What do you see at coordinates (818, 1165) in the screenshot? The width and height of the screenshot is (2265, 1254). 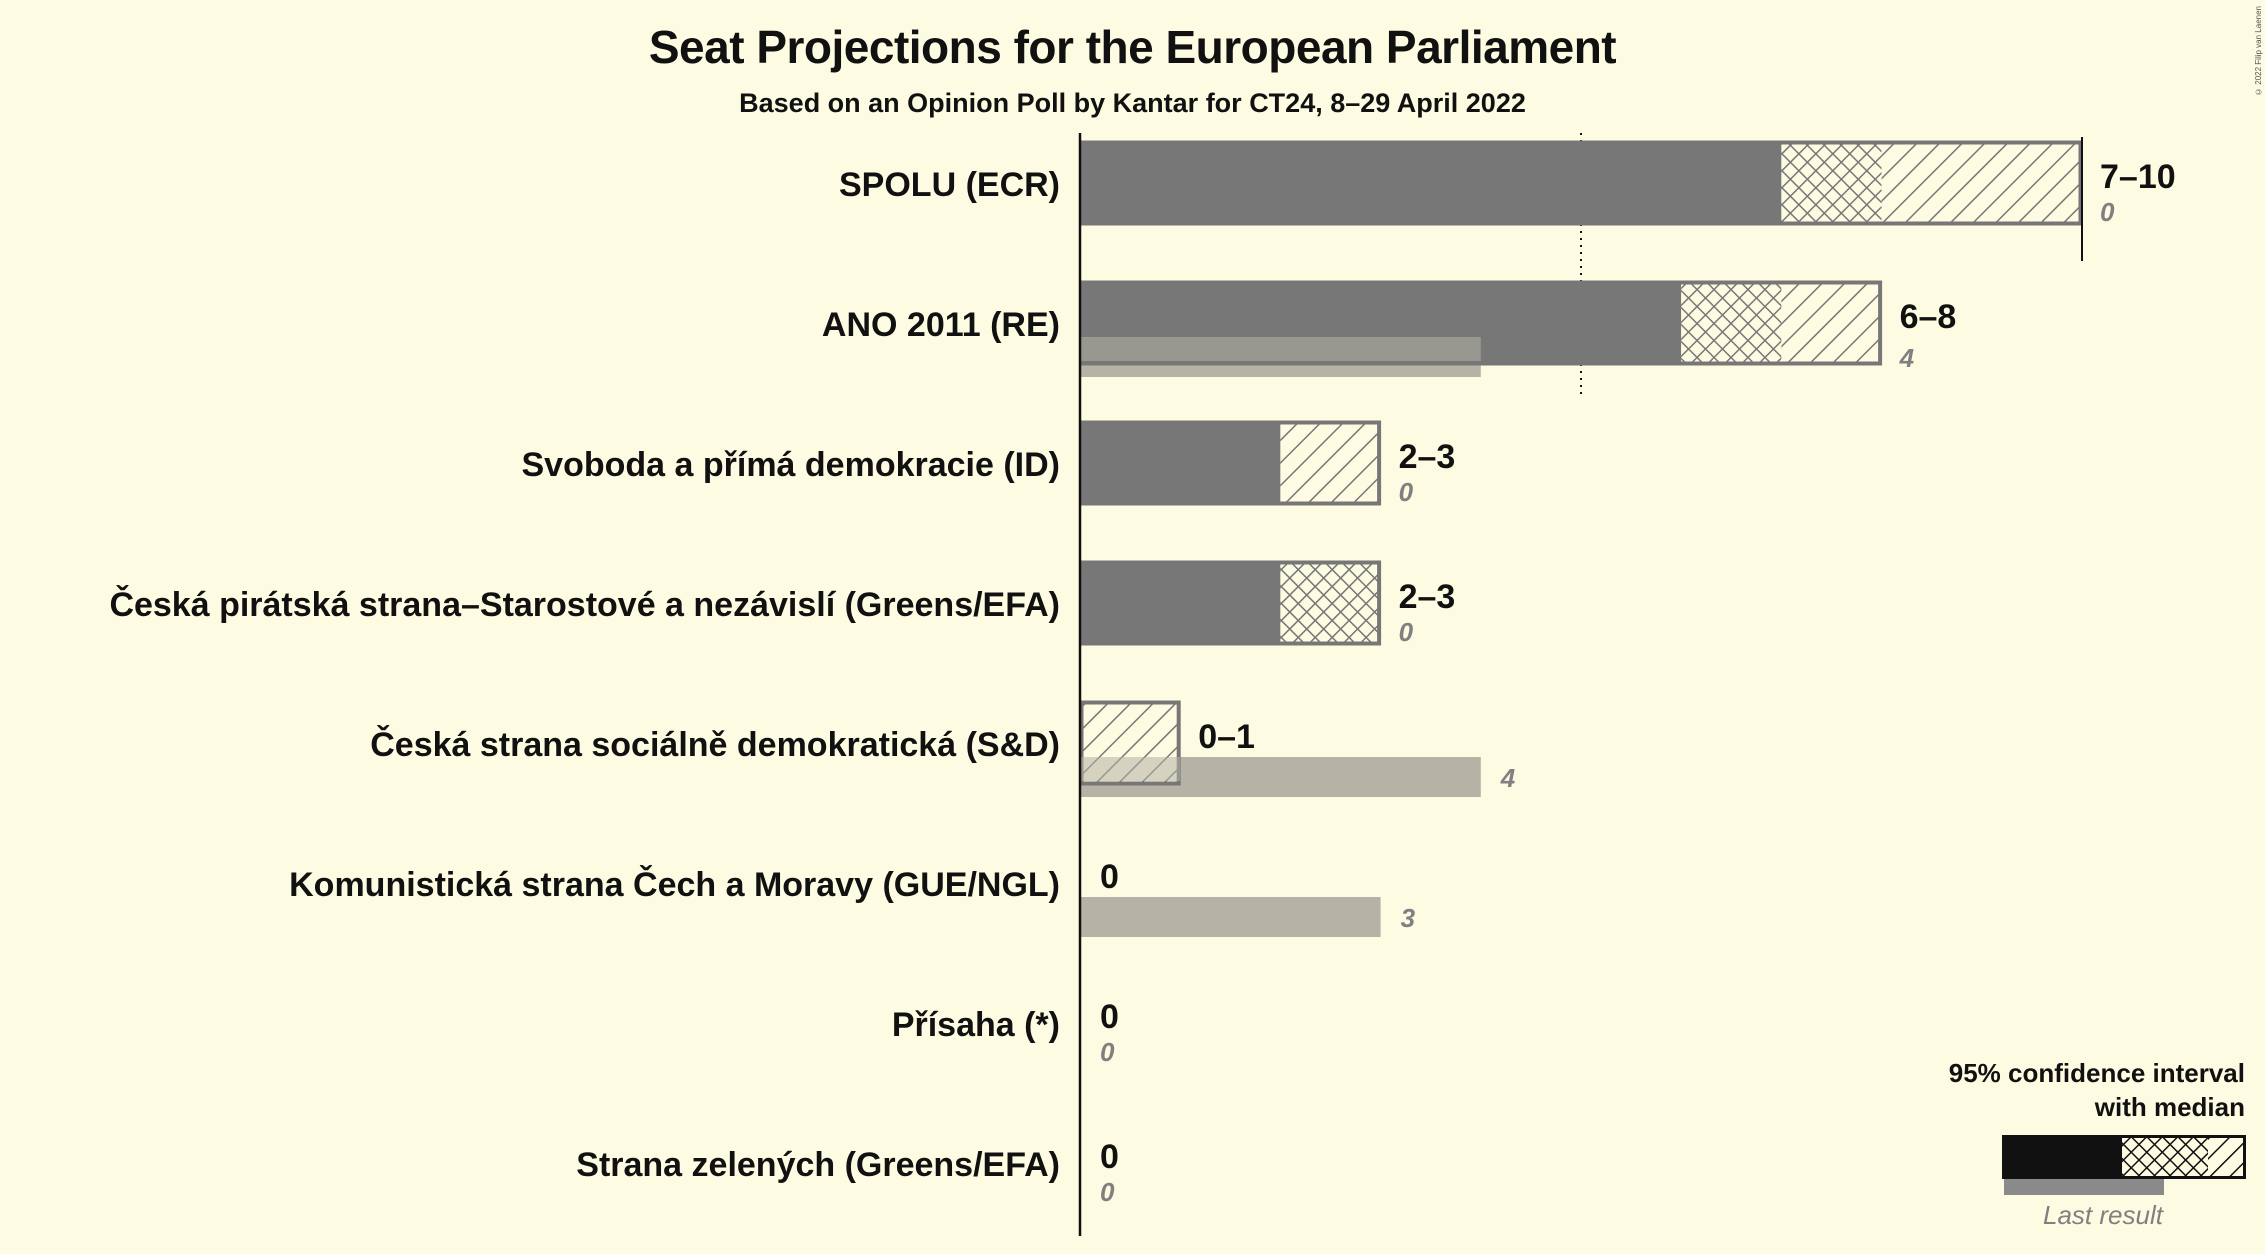 I see `party-label: Strana zelených (Greens/EFA)` at bounding box center [818, 1165].